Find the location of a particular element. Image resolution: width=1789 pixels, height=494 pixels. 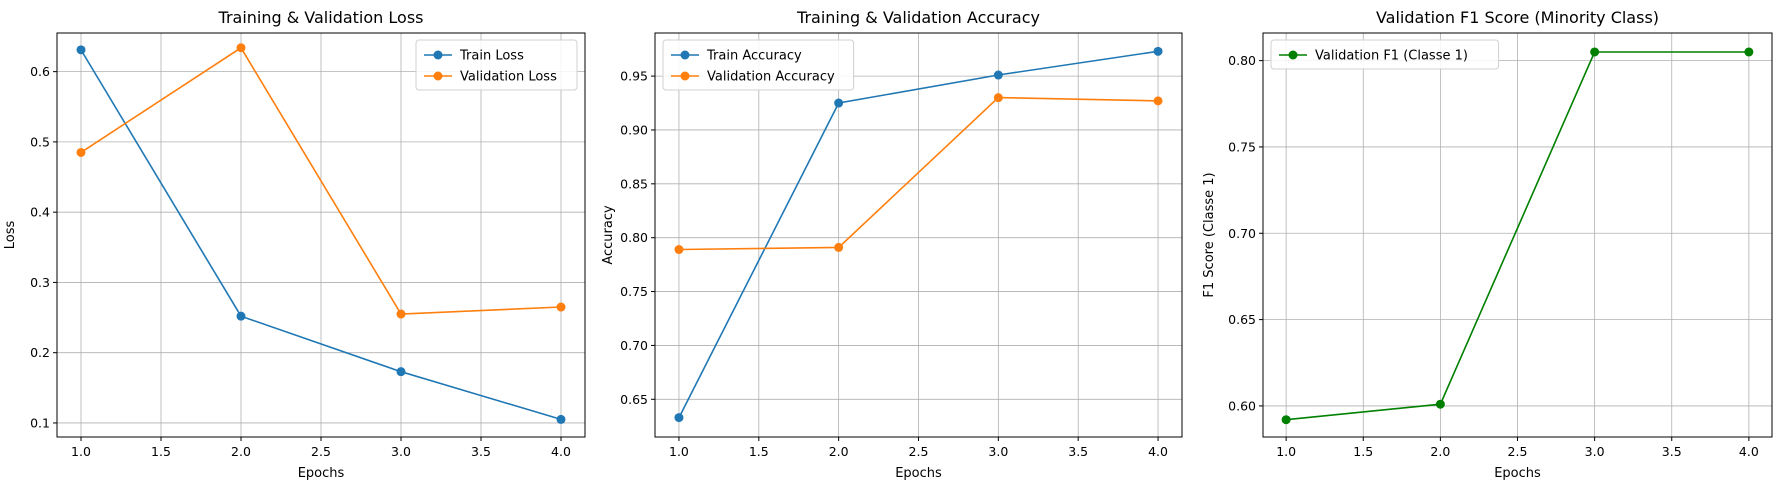

legend: Train Accuracy Validation Accuracy is located at coordinates (758, 65).